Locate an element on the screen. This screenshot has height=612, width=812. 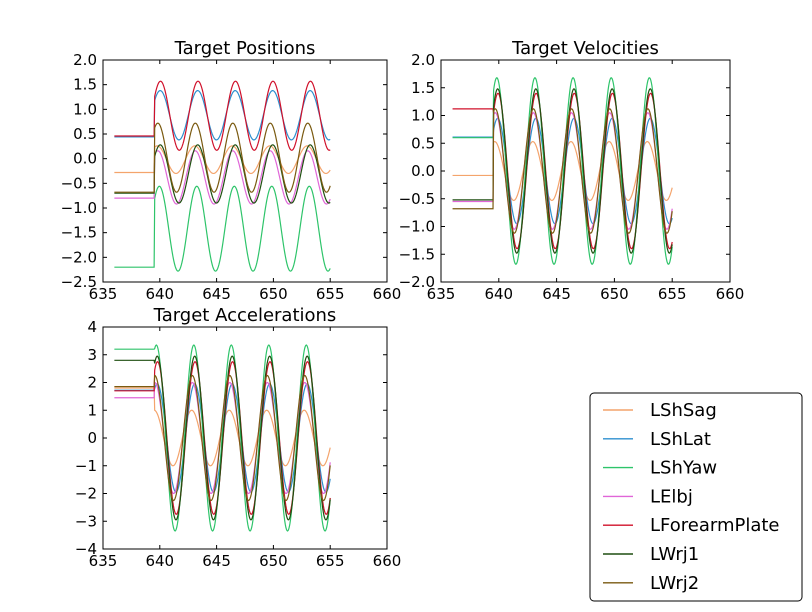
legend-item-lshyaw: LShYaw is located at coordinates (660, 468).